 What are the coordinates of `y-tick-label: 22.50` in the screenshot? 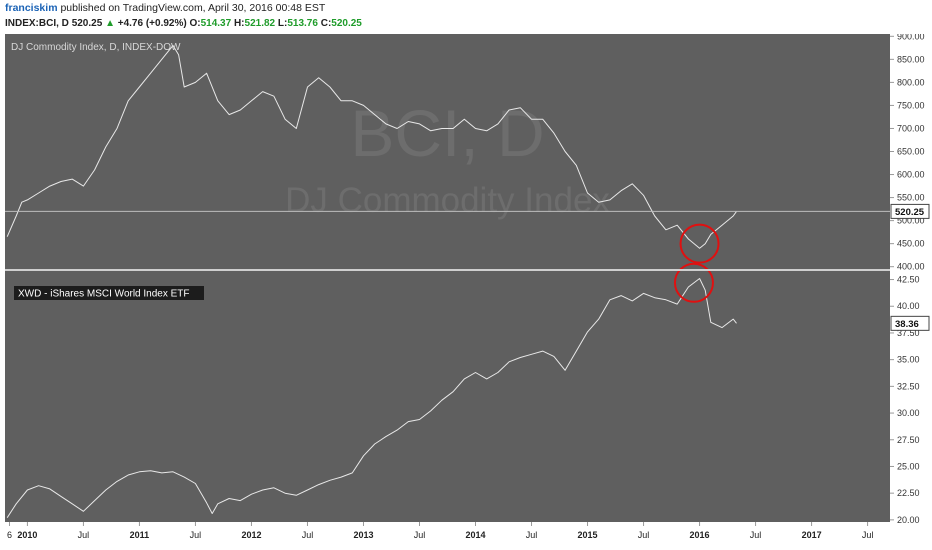 It's located at (908, 493).